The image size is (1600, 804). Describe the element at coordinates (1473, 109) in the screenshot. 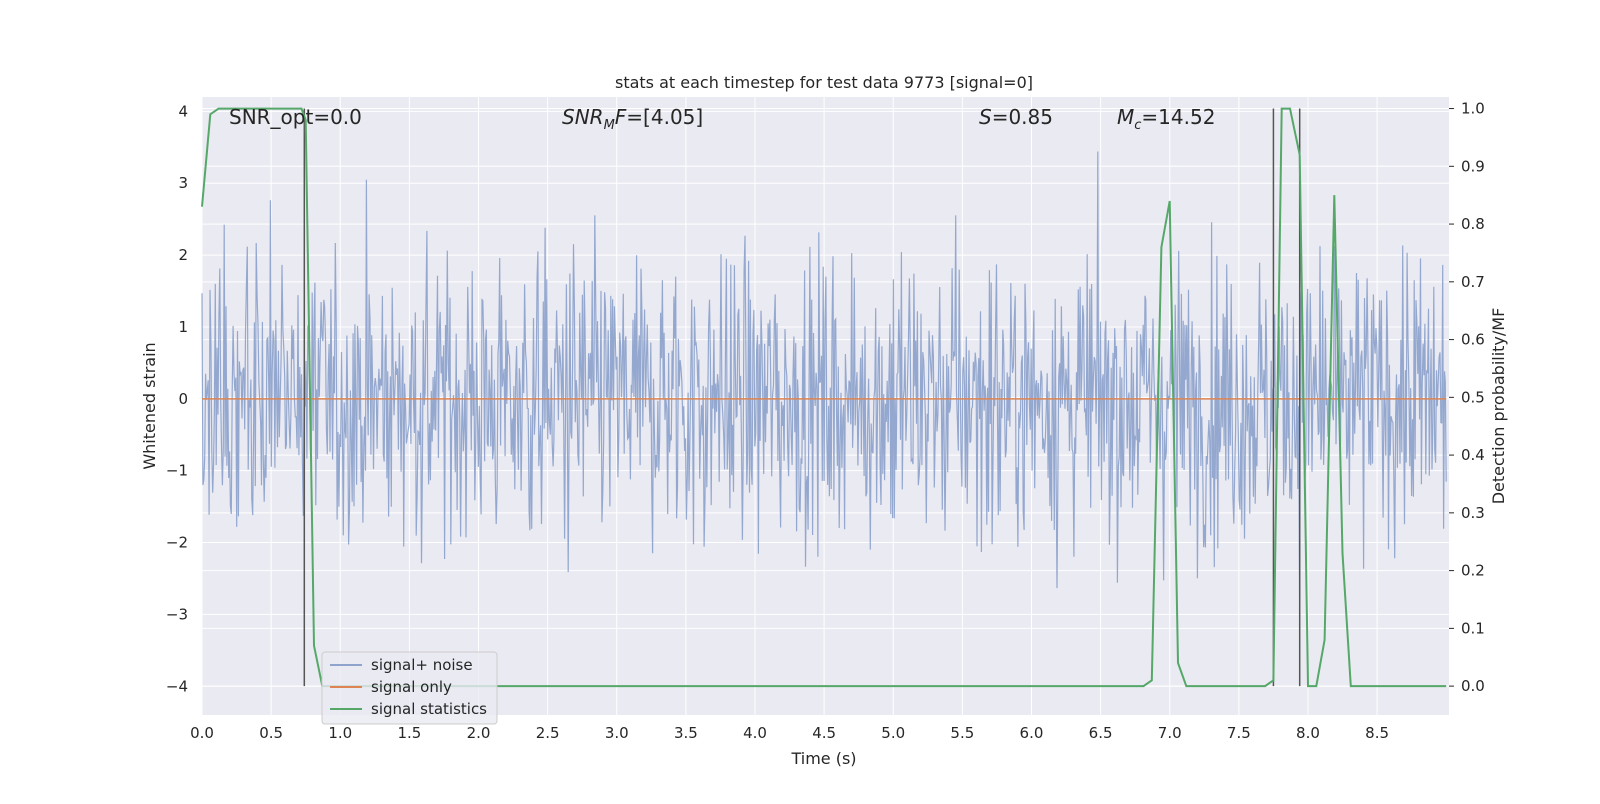

I see `y-right-tick-label: 1.0` at that location.